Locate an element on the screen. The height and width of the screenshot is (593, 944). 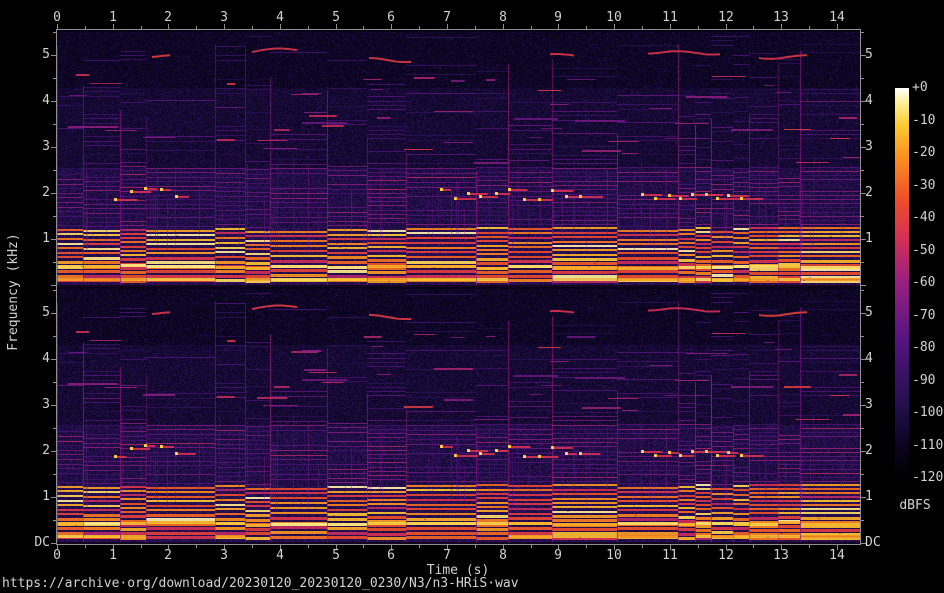
colorbar-tick-label: -80 is located at coordinates (924, 347).